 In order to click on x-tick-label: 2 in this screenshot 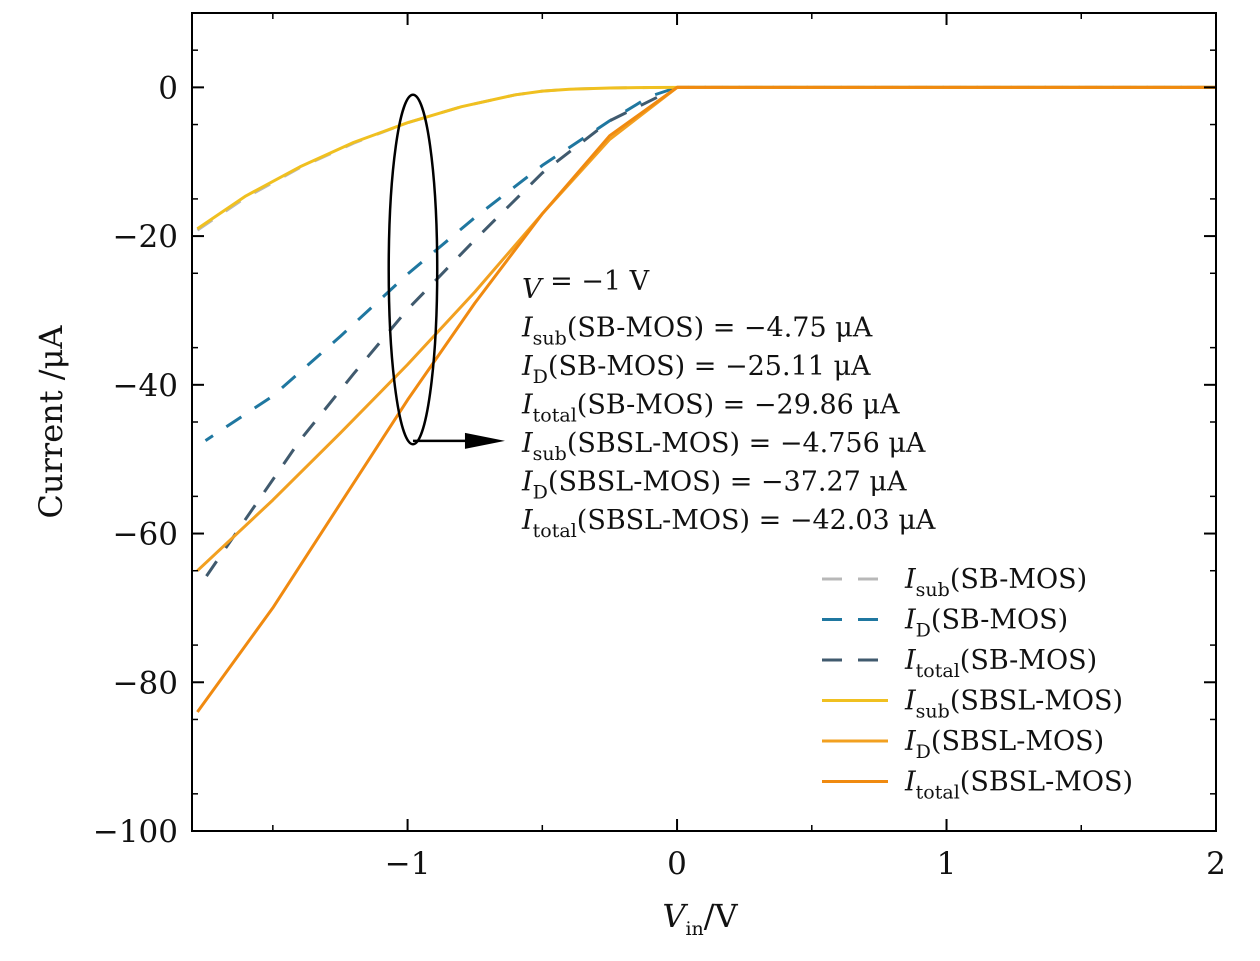, I will do `click(1216, 864)`.